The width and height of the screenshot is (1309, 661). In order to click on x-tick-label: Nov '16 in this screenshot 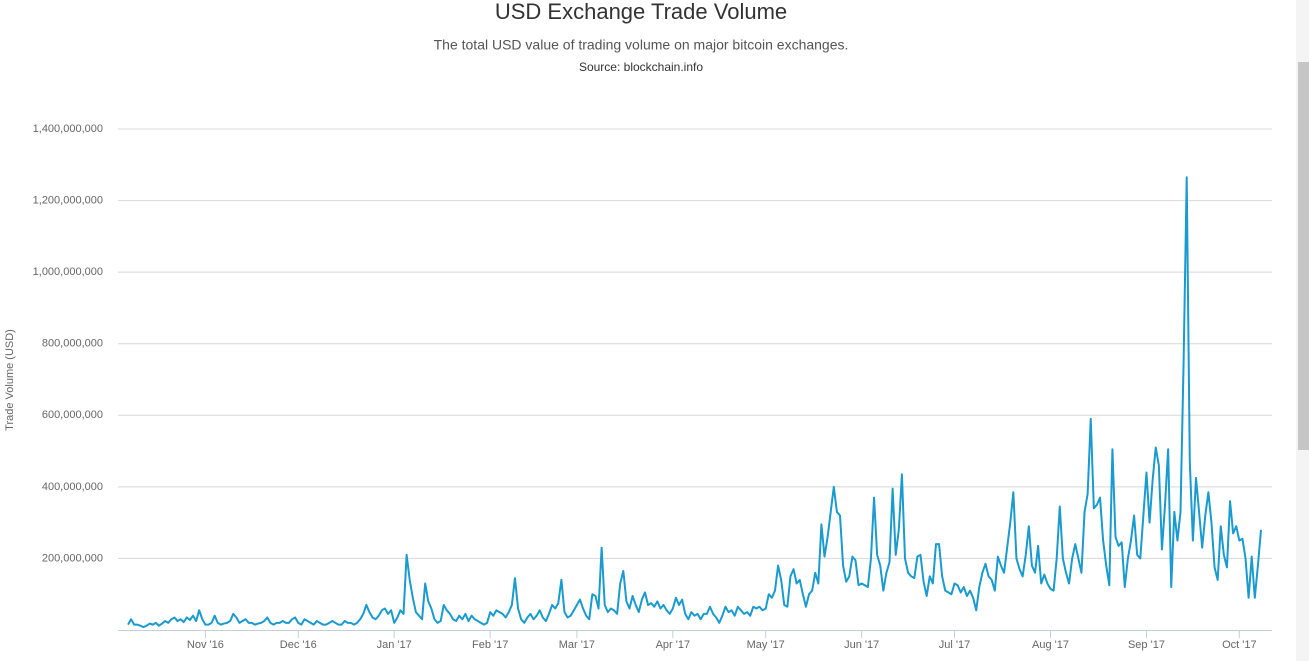, I will do `click(205, 645)`.